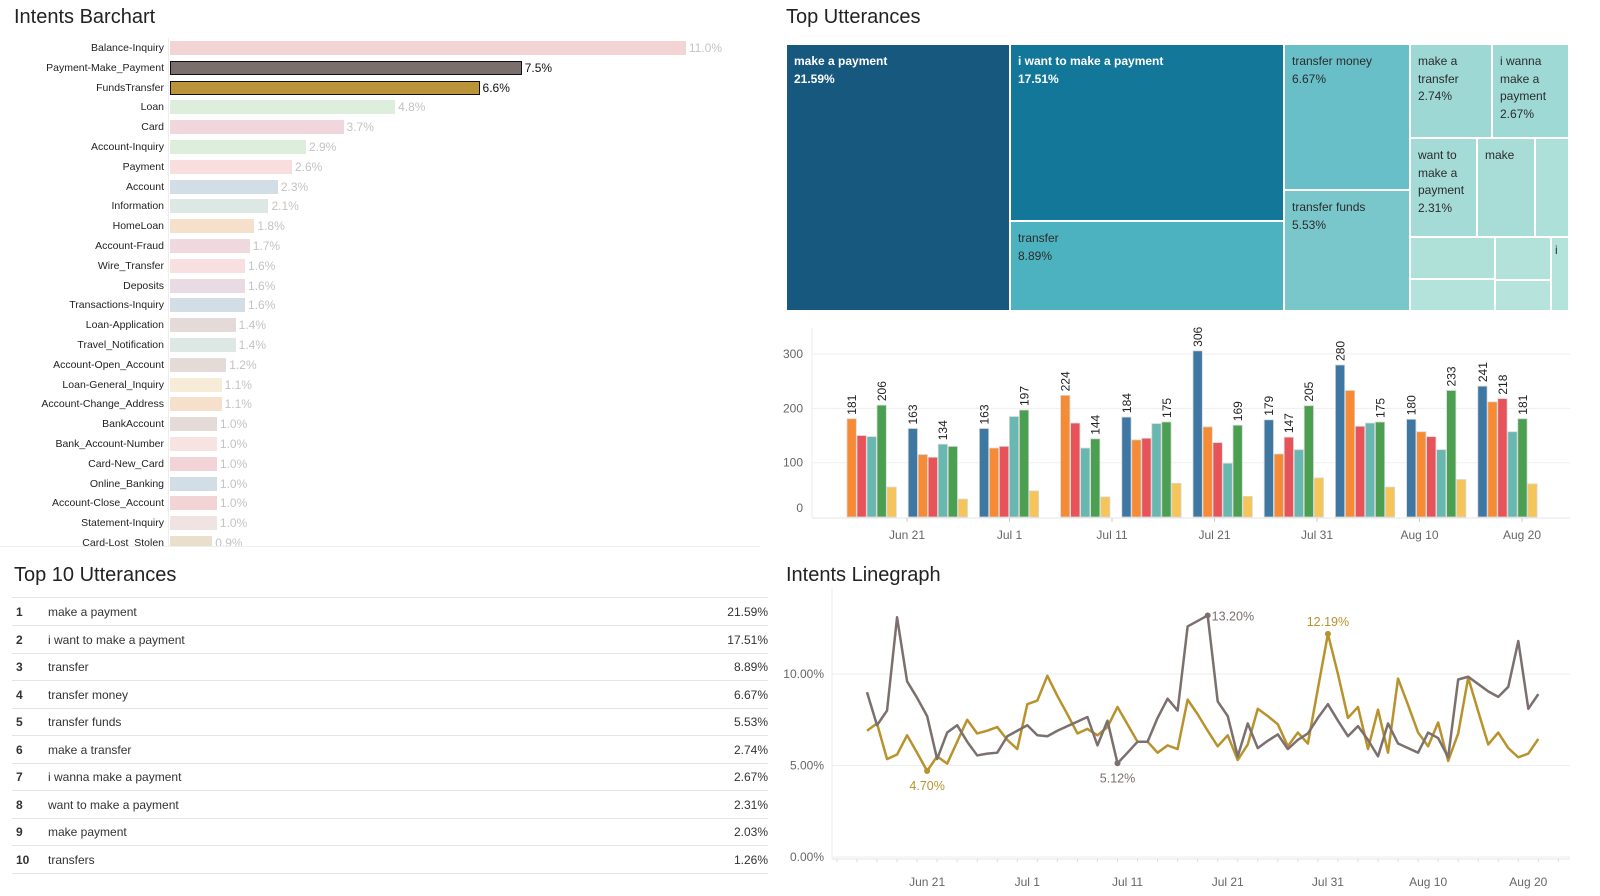 The height and width of the screenshot is (896, 1600). I want to click on treemap-cell: transfer 8.89%, so click(1147, 266).